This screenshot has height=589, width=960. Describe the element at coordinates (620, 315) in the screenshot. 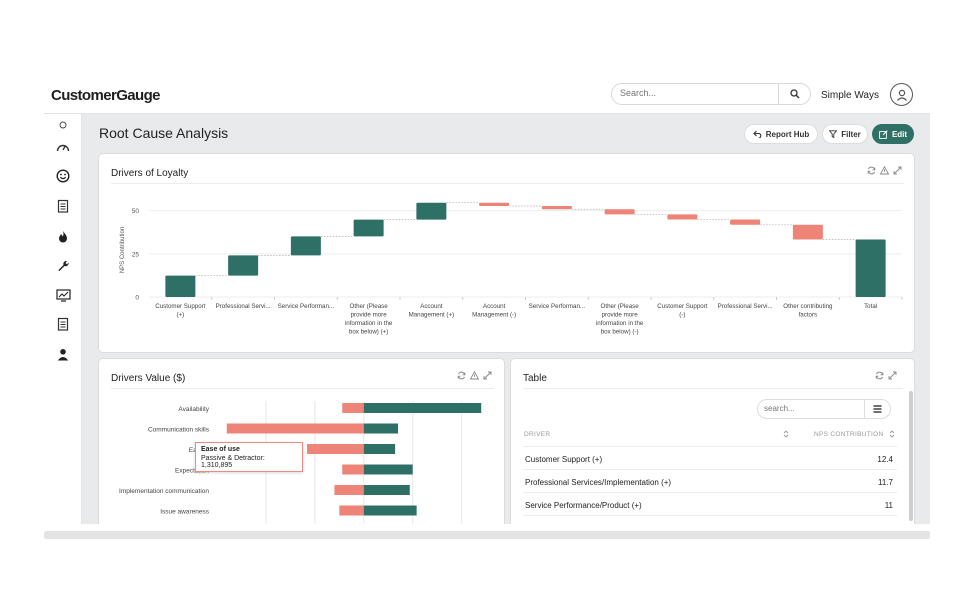

I see `x-tick-label: provide more` at that location.